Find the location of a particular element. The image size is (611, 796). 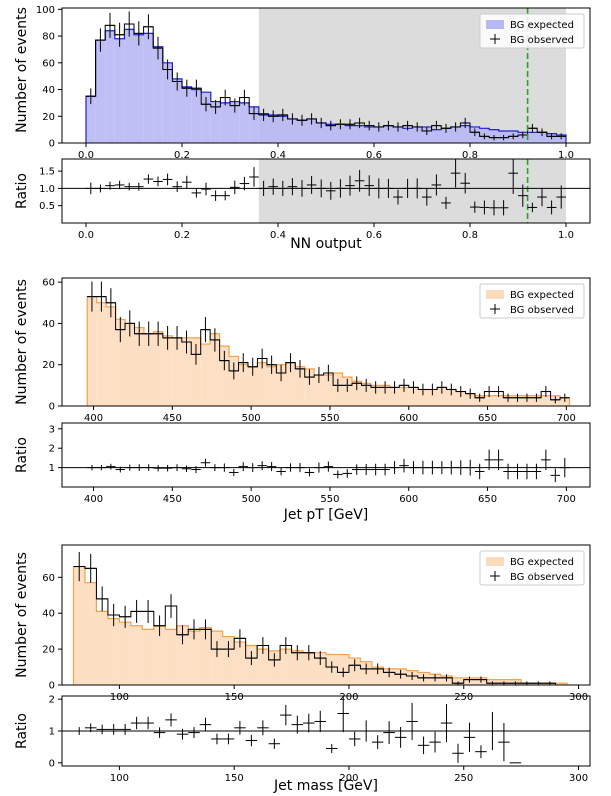

ratio-x-tick-label: 300 is located at coordinates (578, 778).